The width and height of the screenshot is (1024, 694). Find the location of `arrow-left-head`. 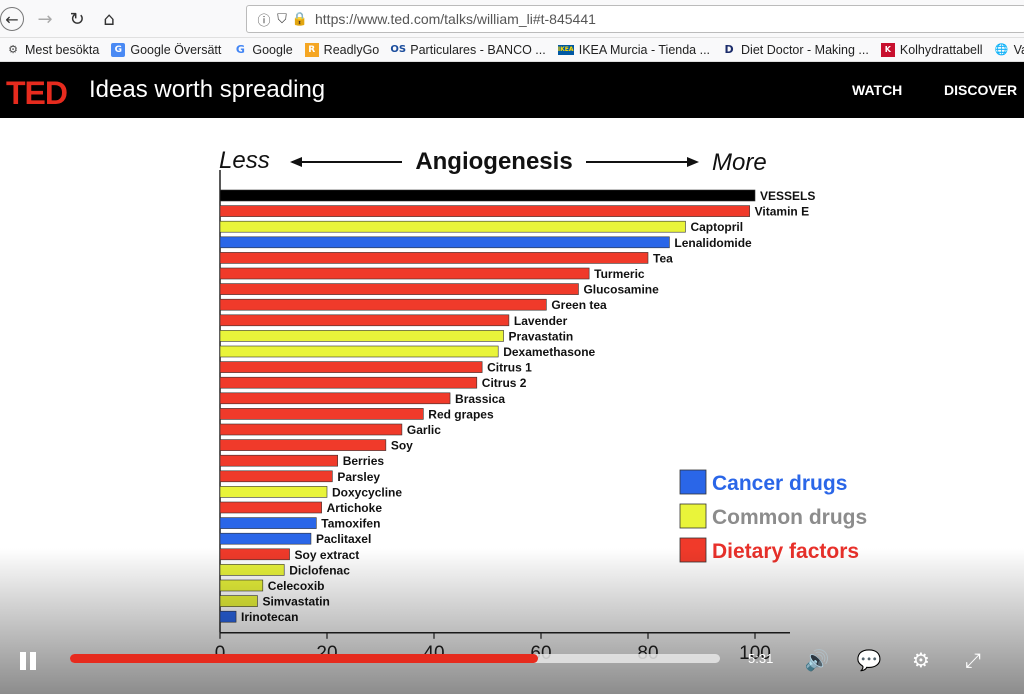

arrow-left-head is located at coordinates (296, 162).